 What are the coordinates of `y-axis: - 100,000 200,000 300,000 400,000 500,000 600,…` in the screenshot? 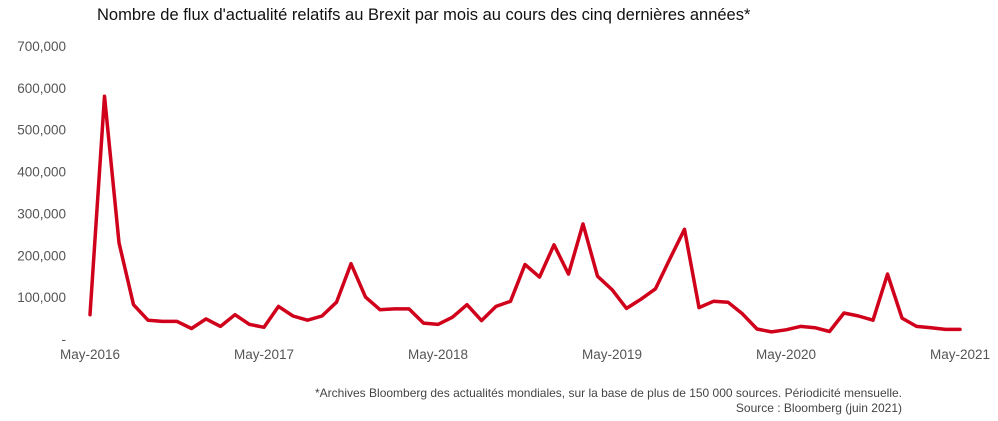 It's located at (41, 193).